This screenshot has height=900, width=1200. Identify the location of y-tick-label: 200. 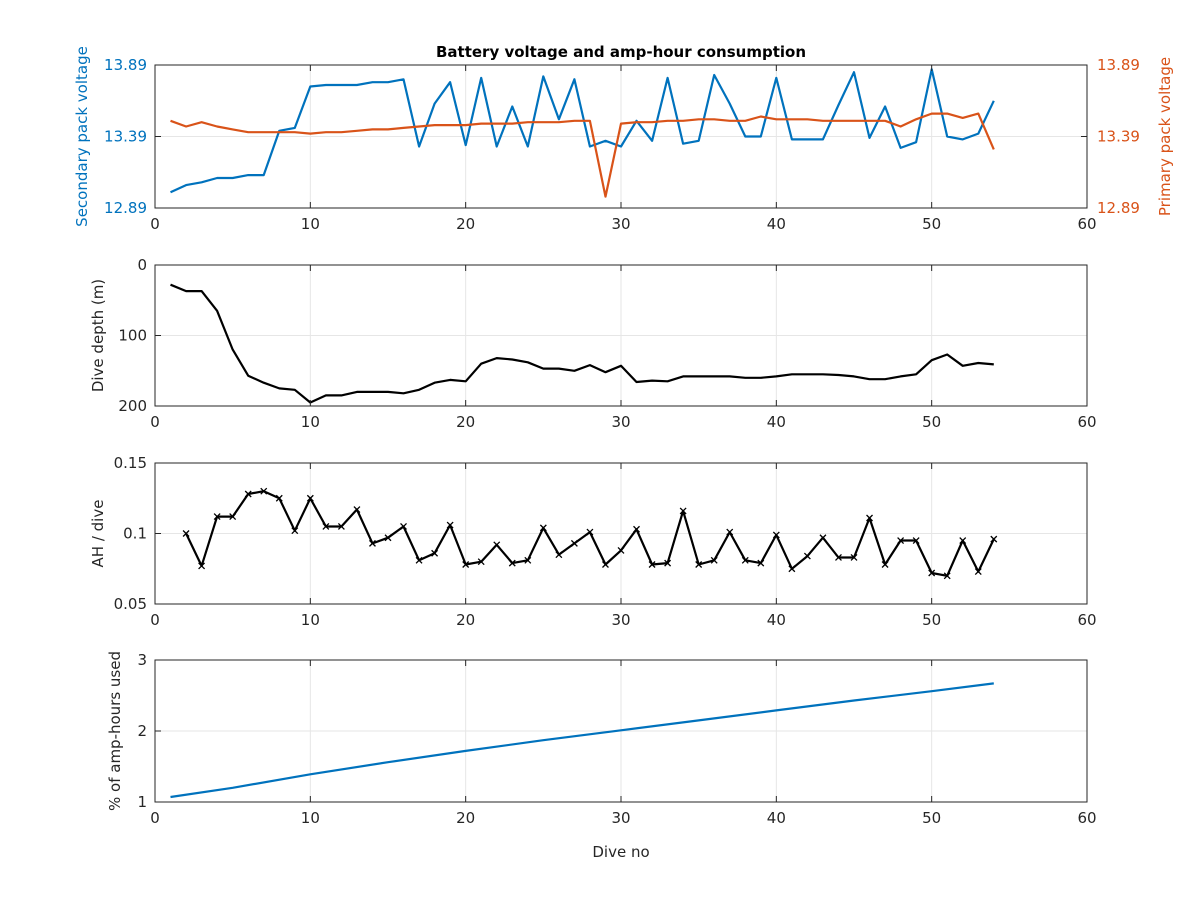
(132, 406).